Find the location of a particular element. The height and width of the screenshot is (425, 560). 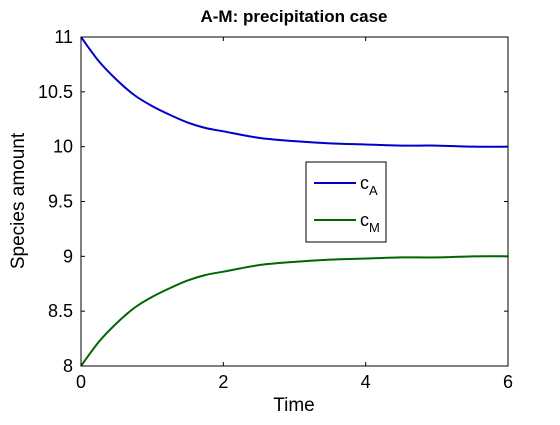

x-axis-label: Time is located at coordinates (294, 405).